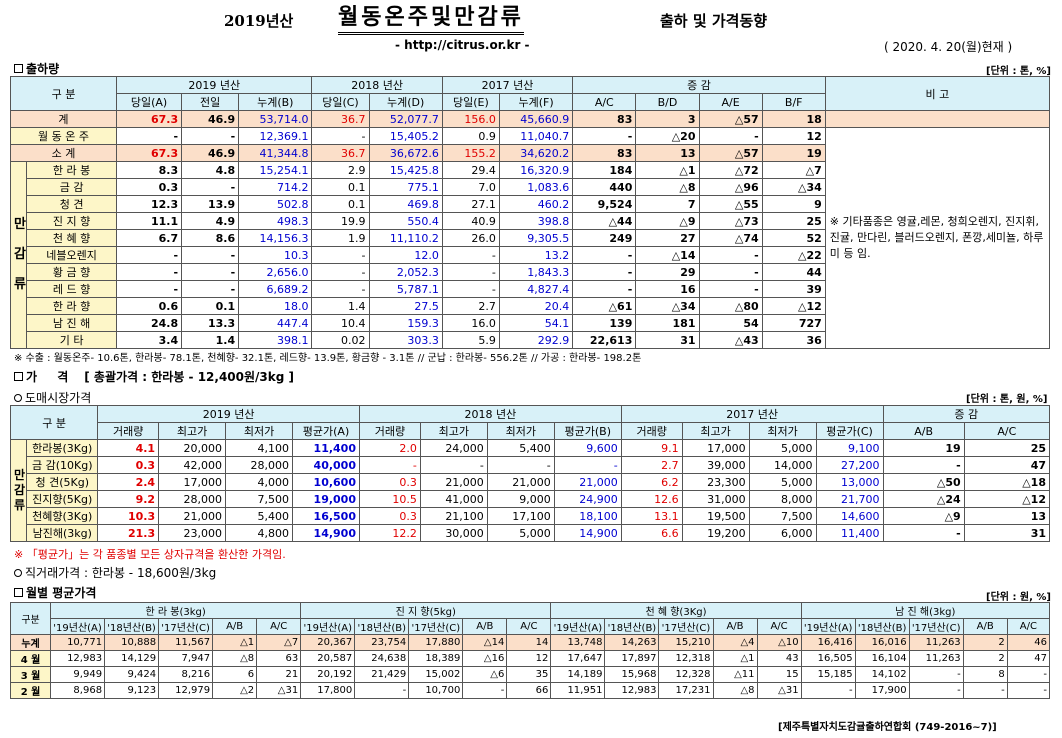 This screenshot has height=738, width=1062. I want to click on table-cell: 24,000, so click(453, 448).